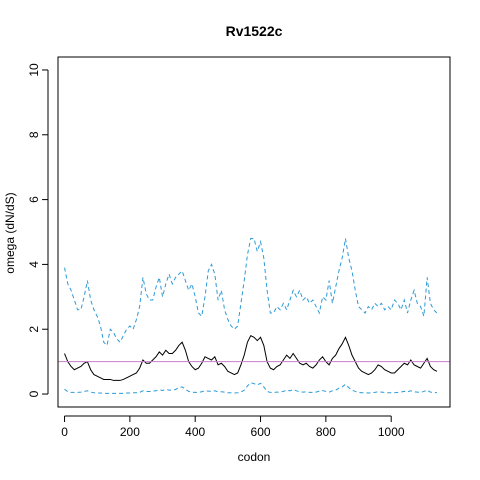 The image size is (480, 480). Describe the element at coordinates (34, 134) in the screenshot. I see `y-tick-label: 8` at that location.